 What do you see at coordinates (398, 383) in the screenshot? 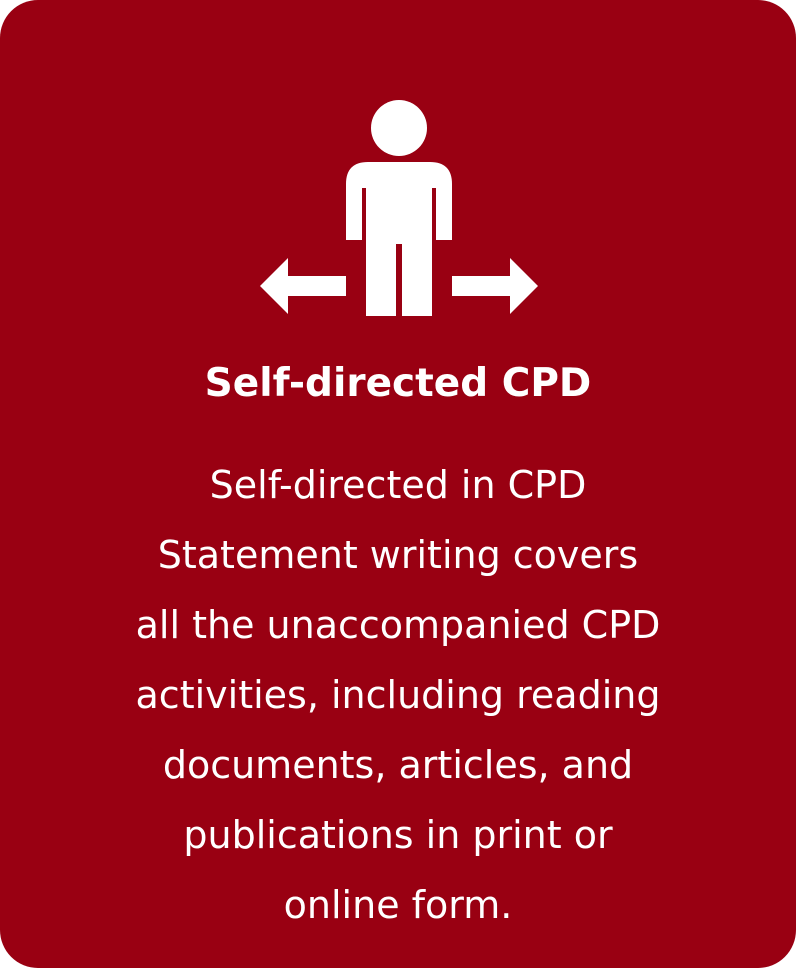
I see `card-title: Self-directed CPD` at bounding box center [398, 383].